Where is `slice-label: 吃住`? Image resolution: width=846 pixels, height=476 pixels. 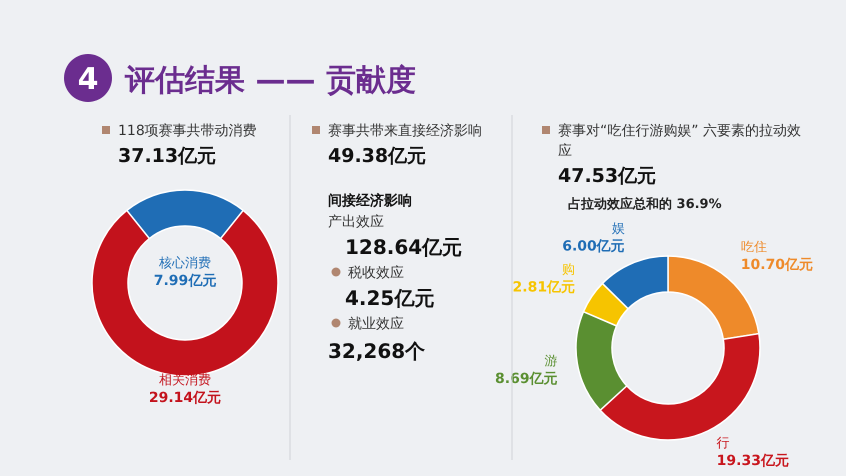 slice-label: 吃住 is located at coordinates (753, 247).